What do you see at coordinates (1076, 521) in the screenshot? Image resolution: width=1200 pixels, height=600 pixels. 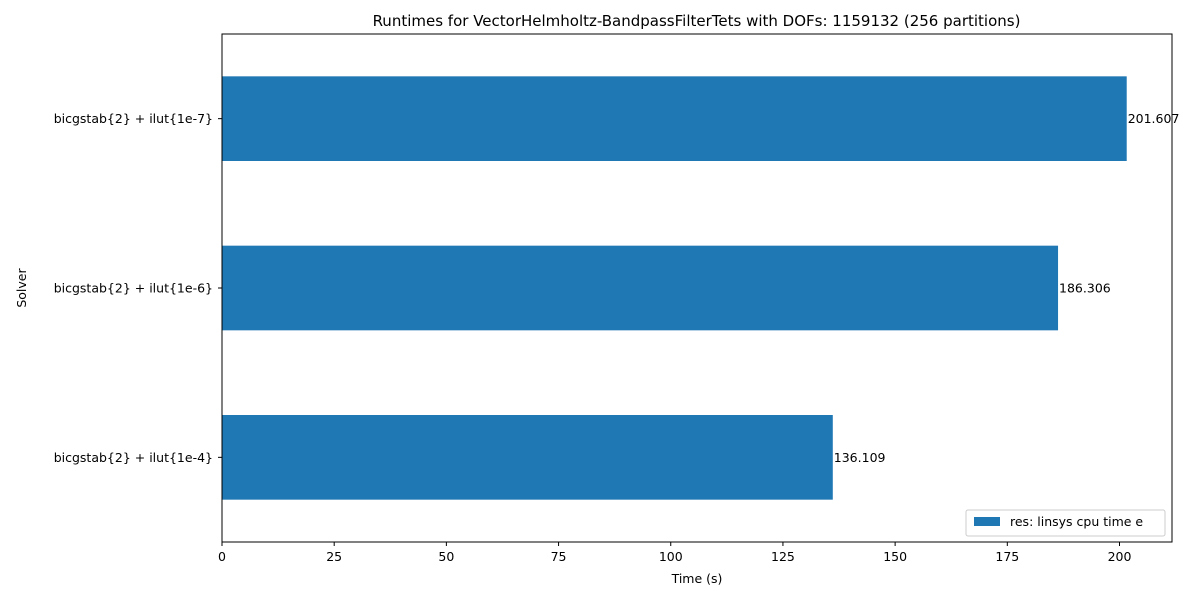 I see `legend-label: res: linsys cpu time e` at bounding box center [1076, 521].